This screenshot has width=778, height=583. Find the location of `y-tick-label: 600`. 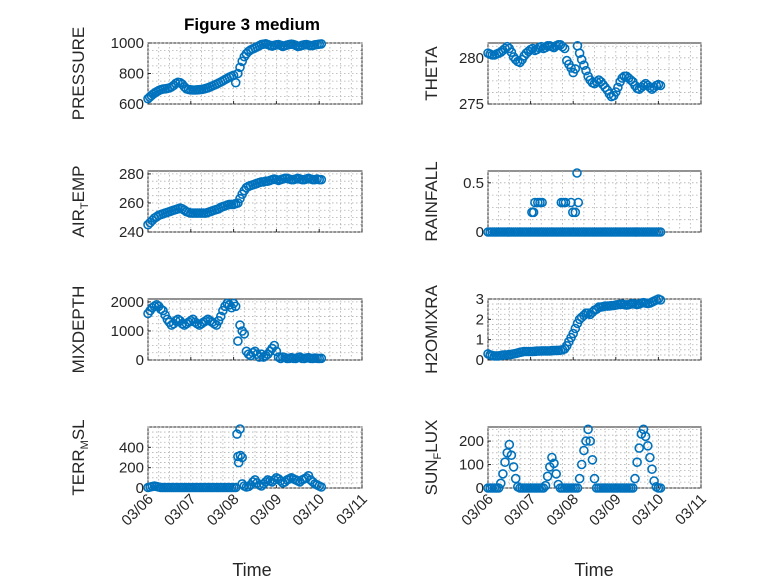

y-tick-label: 600 is located at coordinates (131, 104).